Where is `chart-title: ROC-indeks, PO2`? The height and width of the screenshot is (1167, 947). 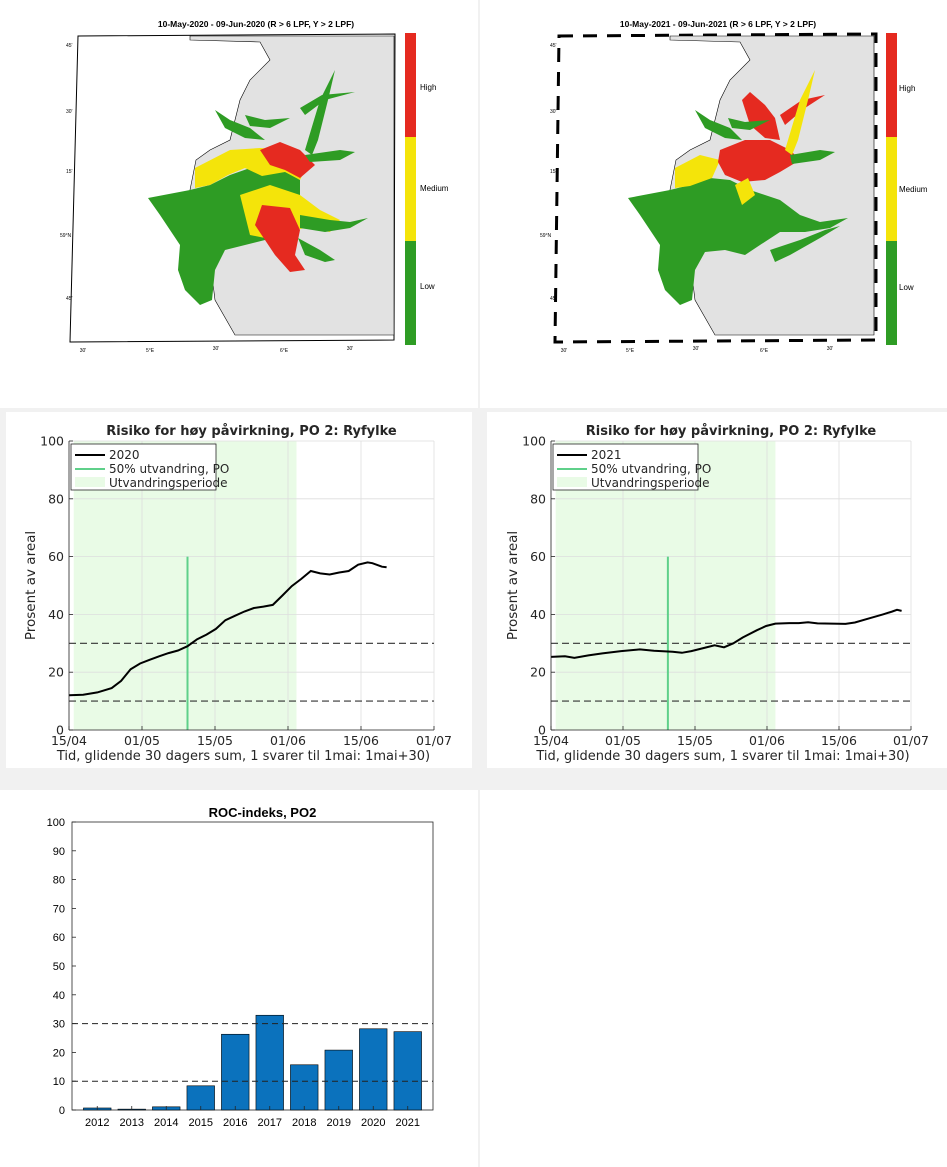 chart-title: ROC-indeks, PO2 is located at coordinates (263, 812).